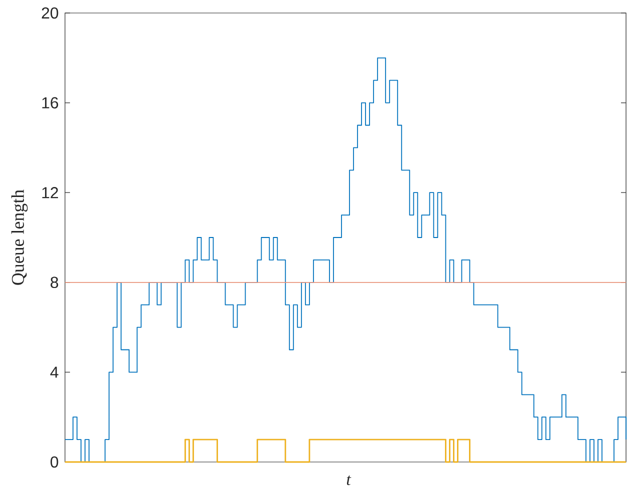 The width and height of the screenshot is (627, 489). What do you see at coordinates (19, 237) in the screenshot?
I see `y-axis-title: Queue length` at bounding box center [19, 237].